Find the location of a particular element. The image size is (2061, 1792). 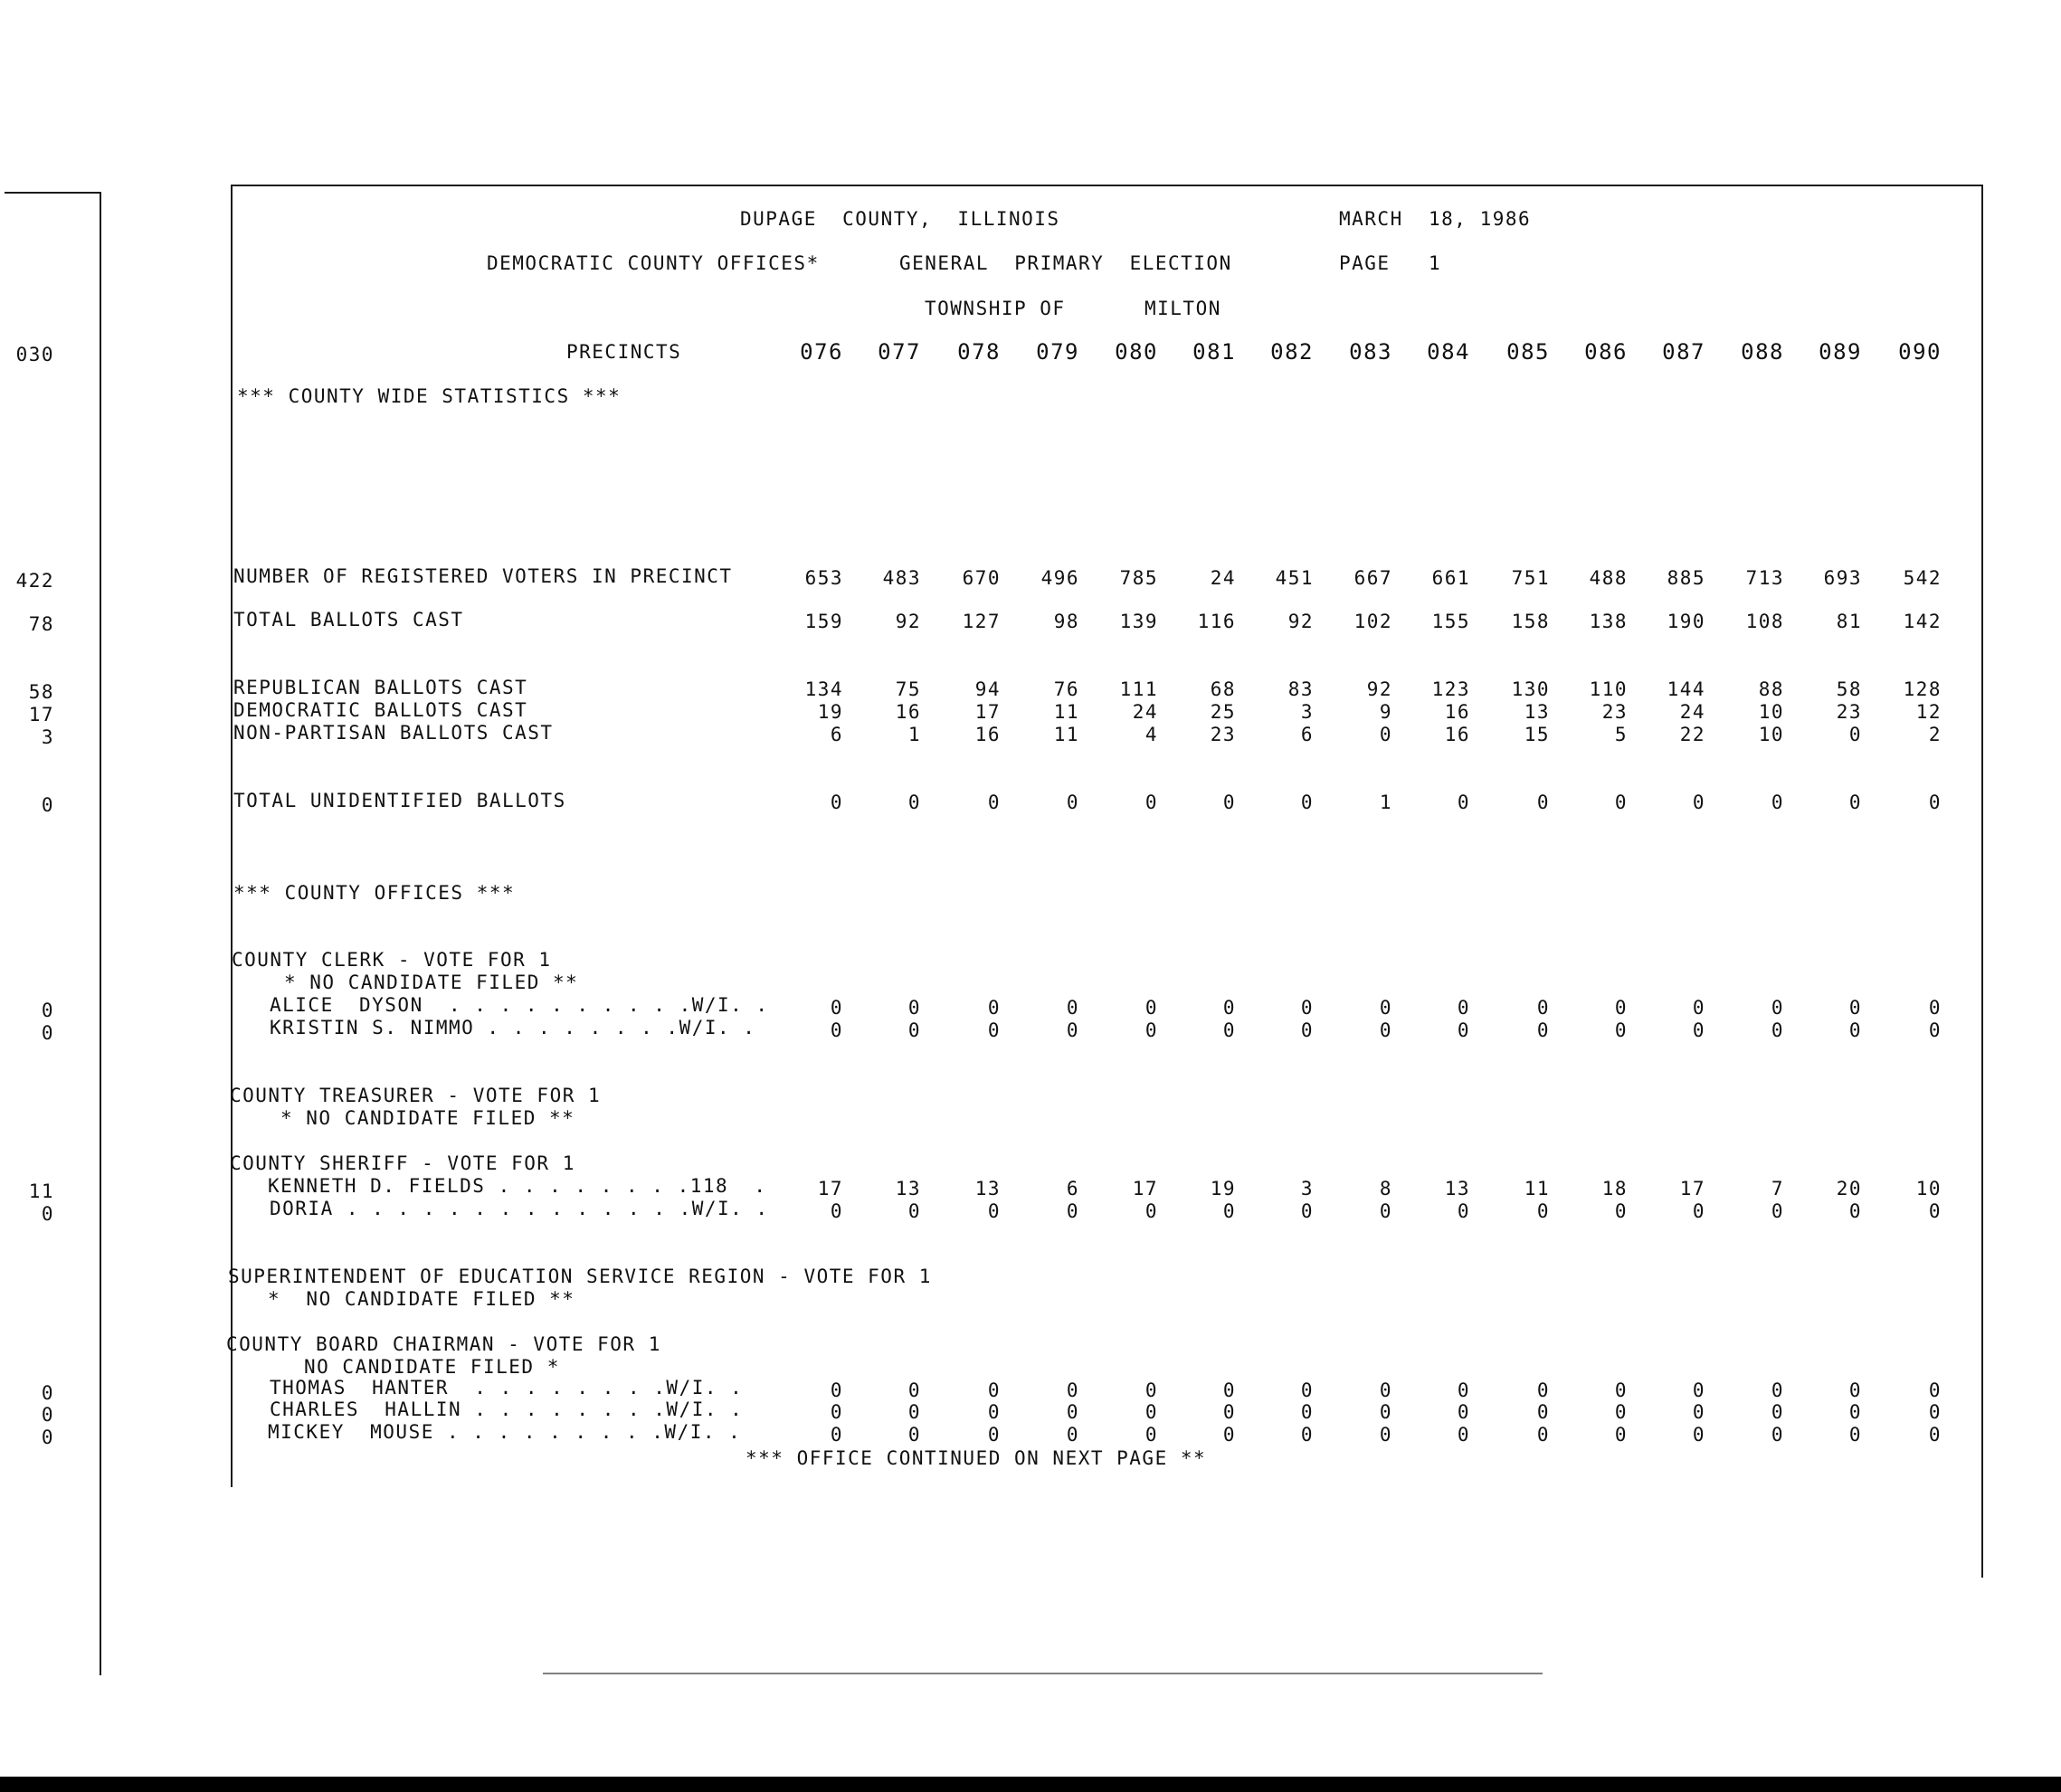

election-title: GENERAL PRIMARY ELECTION is located at coordinates (1065, 263).